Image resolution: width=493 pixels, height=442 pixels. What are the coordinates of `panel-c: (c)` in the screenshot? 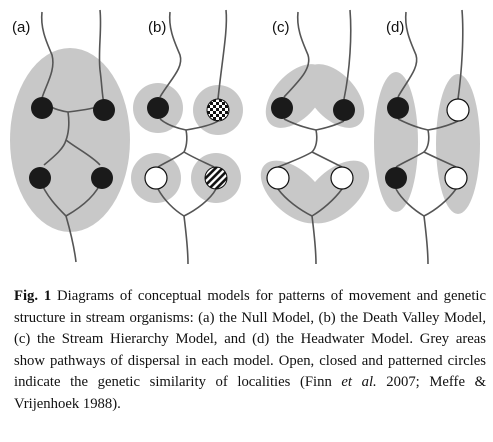 It's located at (315, 137).